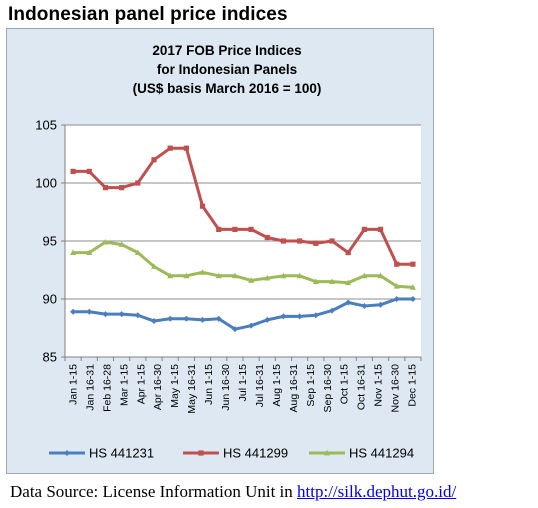  I want to click on chart-title-line: for Indonesian Panels, so click(227, 69).